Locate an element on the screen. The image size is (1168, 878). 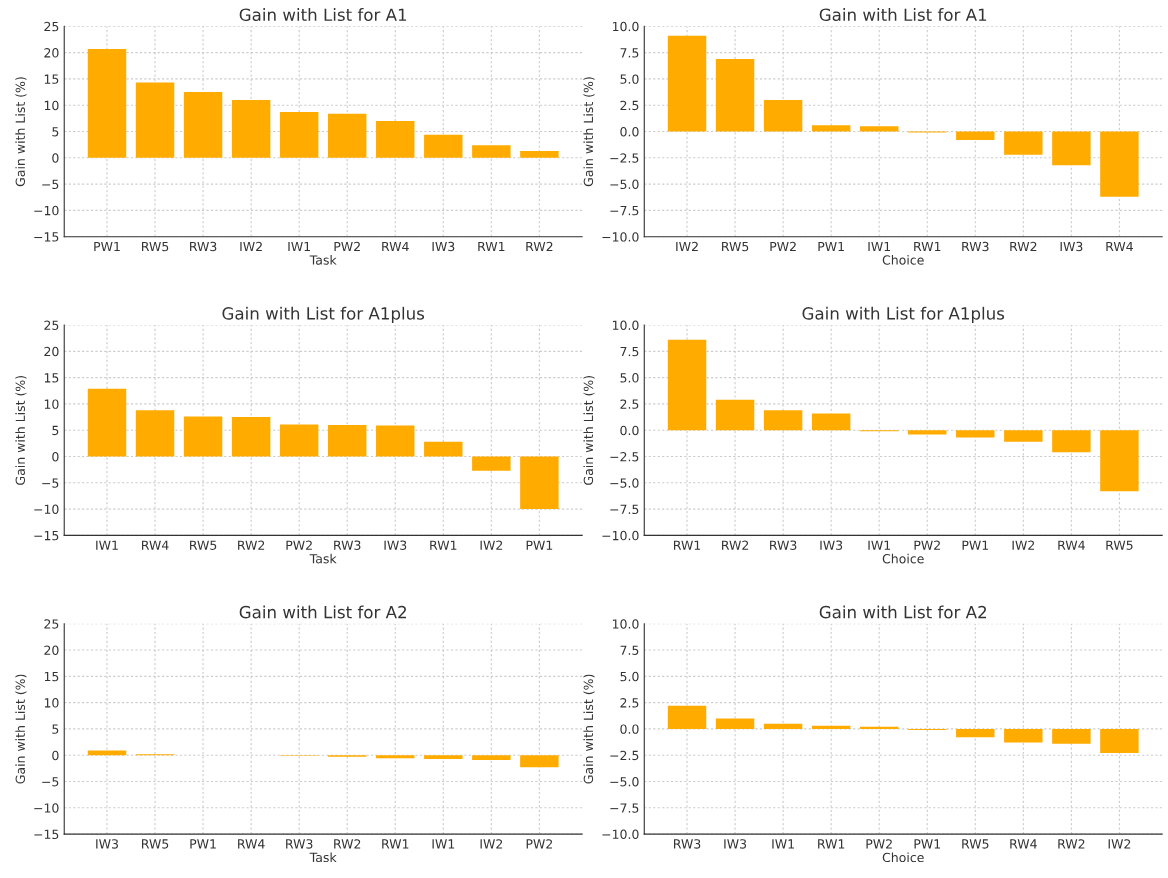
y-tick-label: −7.5 is located at coordinates (624, 509).